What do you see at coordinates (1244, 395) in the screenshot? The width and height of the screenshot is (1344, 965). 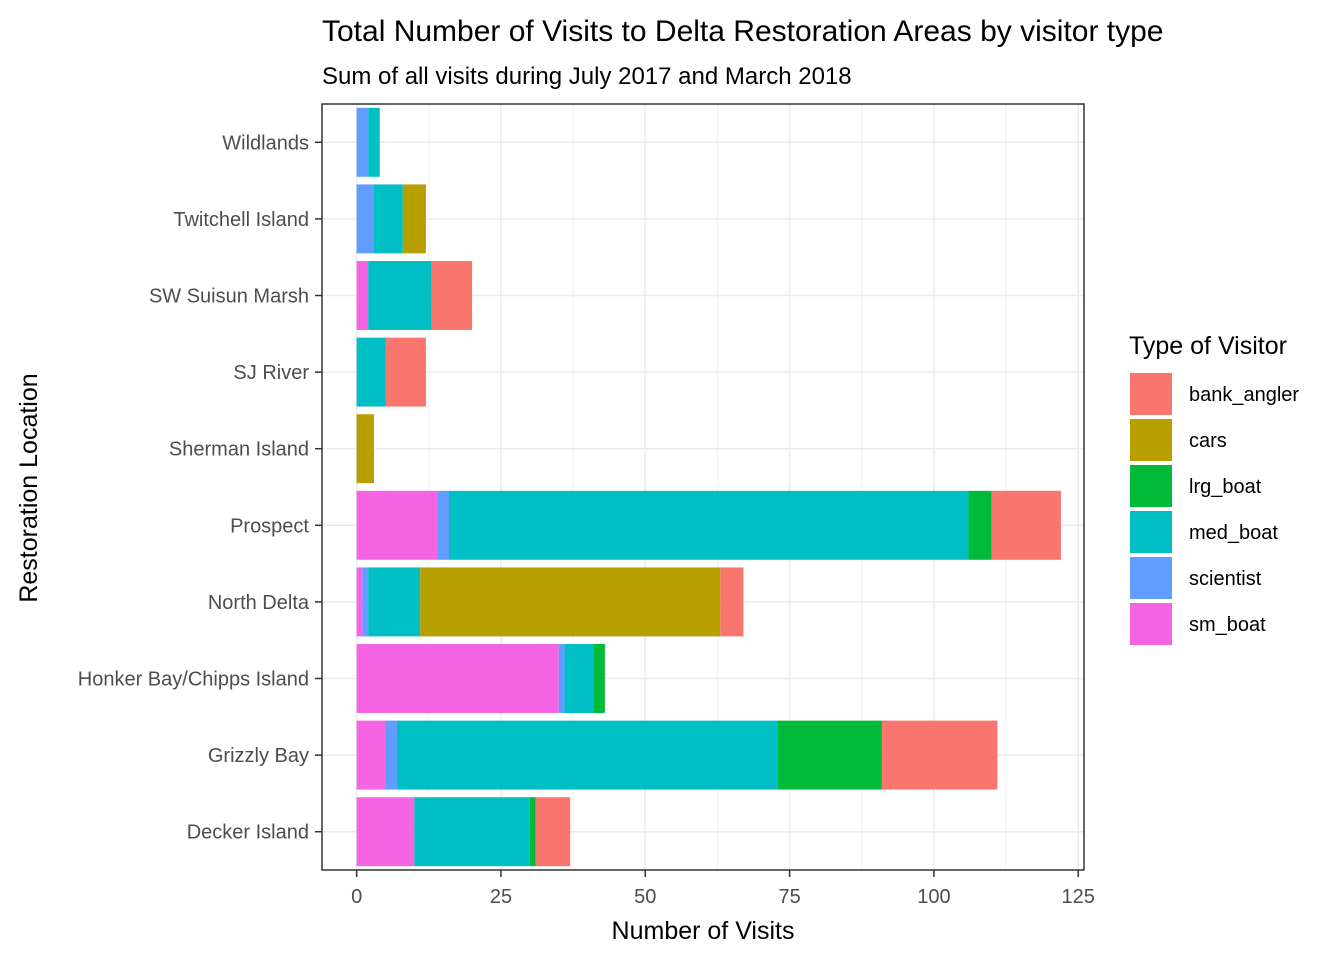 I see `legend-label: bank_angler` at bounding box center [1244, 395].